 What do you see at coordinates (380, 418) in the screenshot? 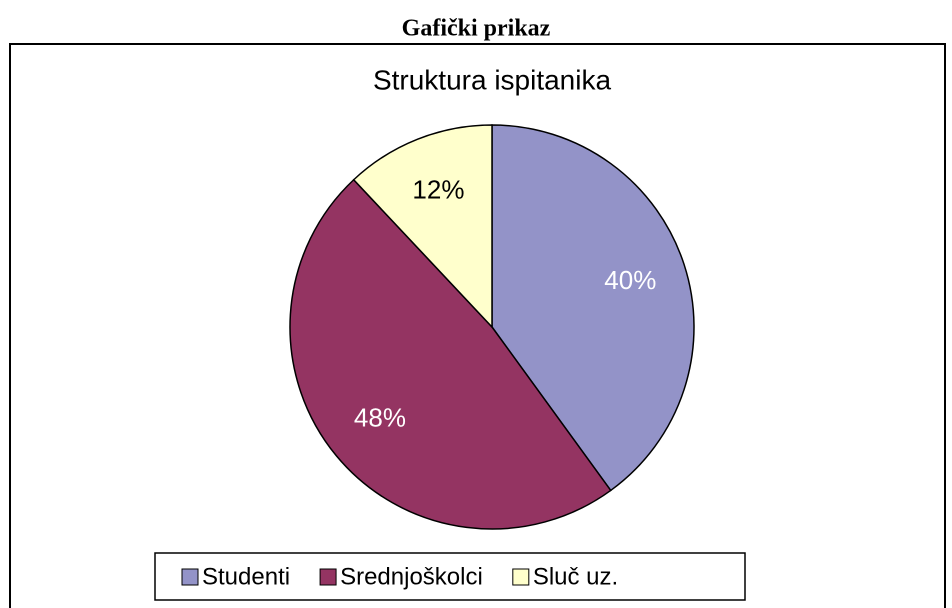
I see `data-label: 48%` at bounding box center [380, 418].